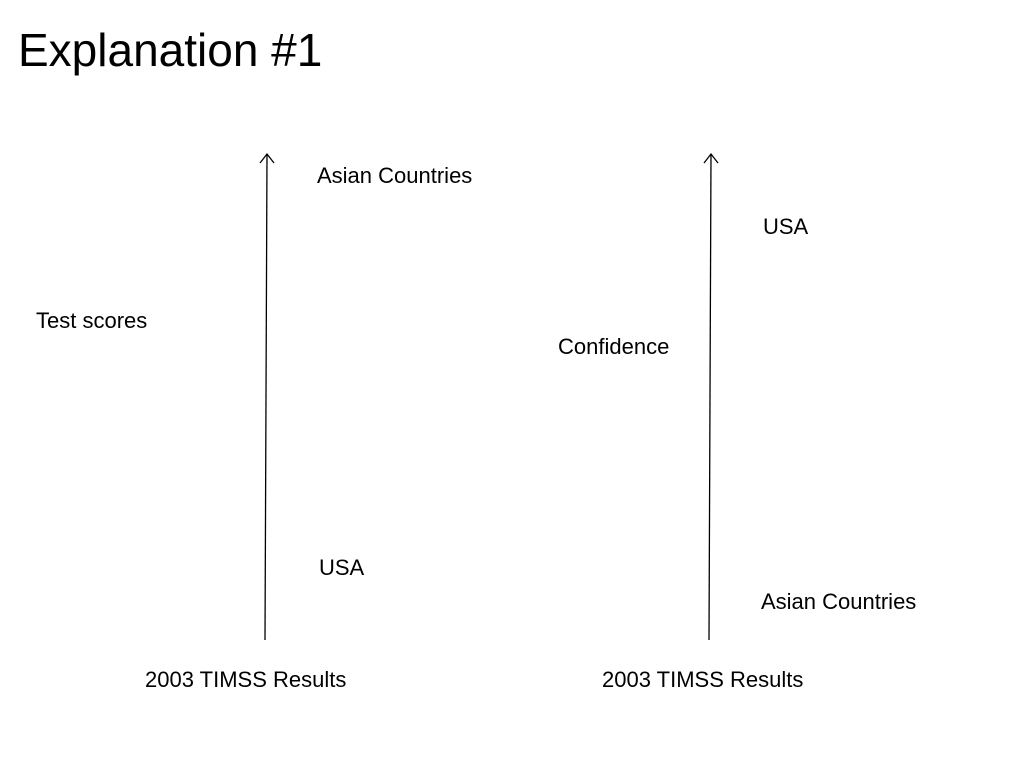 Image resolution: width=1024 pixels, height=768 pixels. I want to click on right-axis-arrowhead, so click(711, 158).